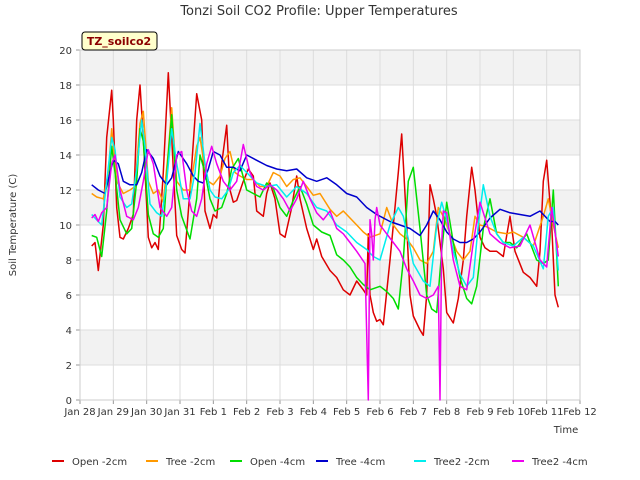 The image size is (640, 480). Describe the element at coordinates (313, 412) in the screenshot. I see `x-tick-label: Feb 4` at that location.